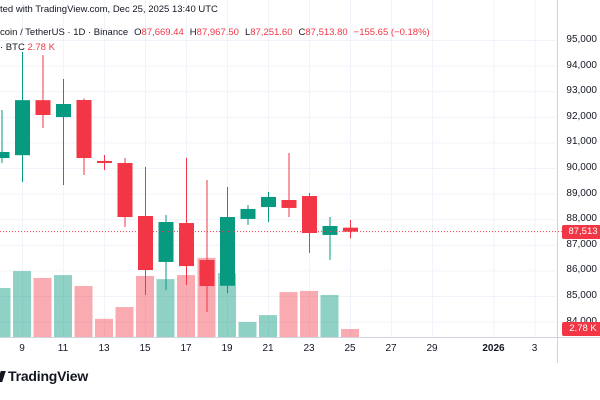  Describe the element at coordinates (247, 32) in the screenshot. I see `ohlc-low-key: L` at that location.